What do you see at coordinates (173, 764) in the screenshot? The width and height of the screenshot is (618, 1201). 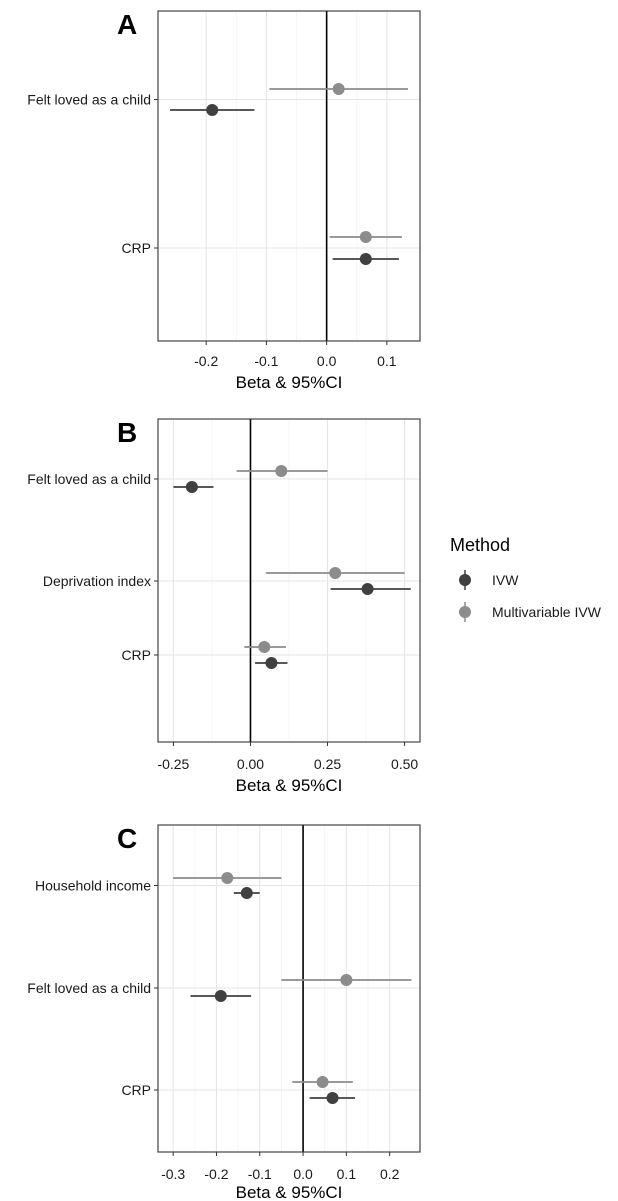 I see `x-tick-label: -0.25` at bounding box center [173, 764].